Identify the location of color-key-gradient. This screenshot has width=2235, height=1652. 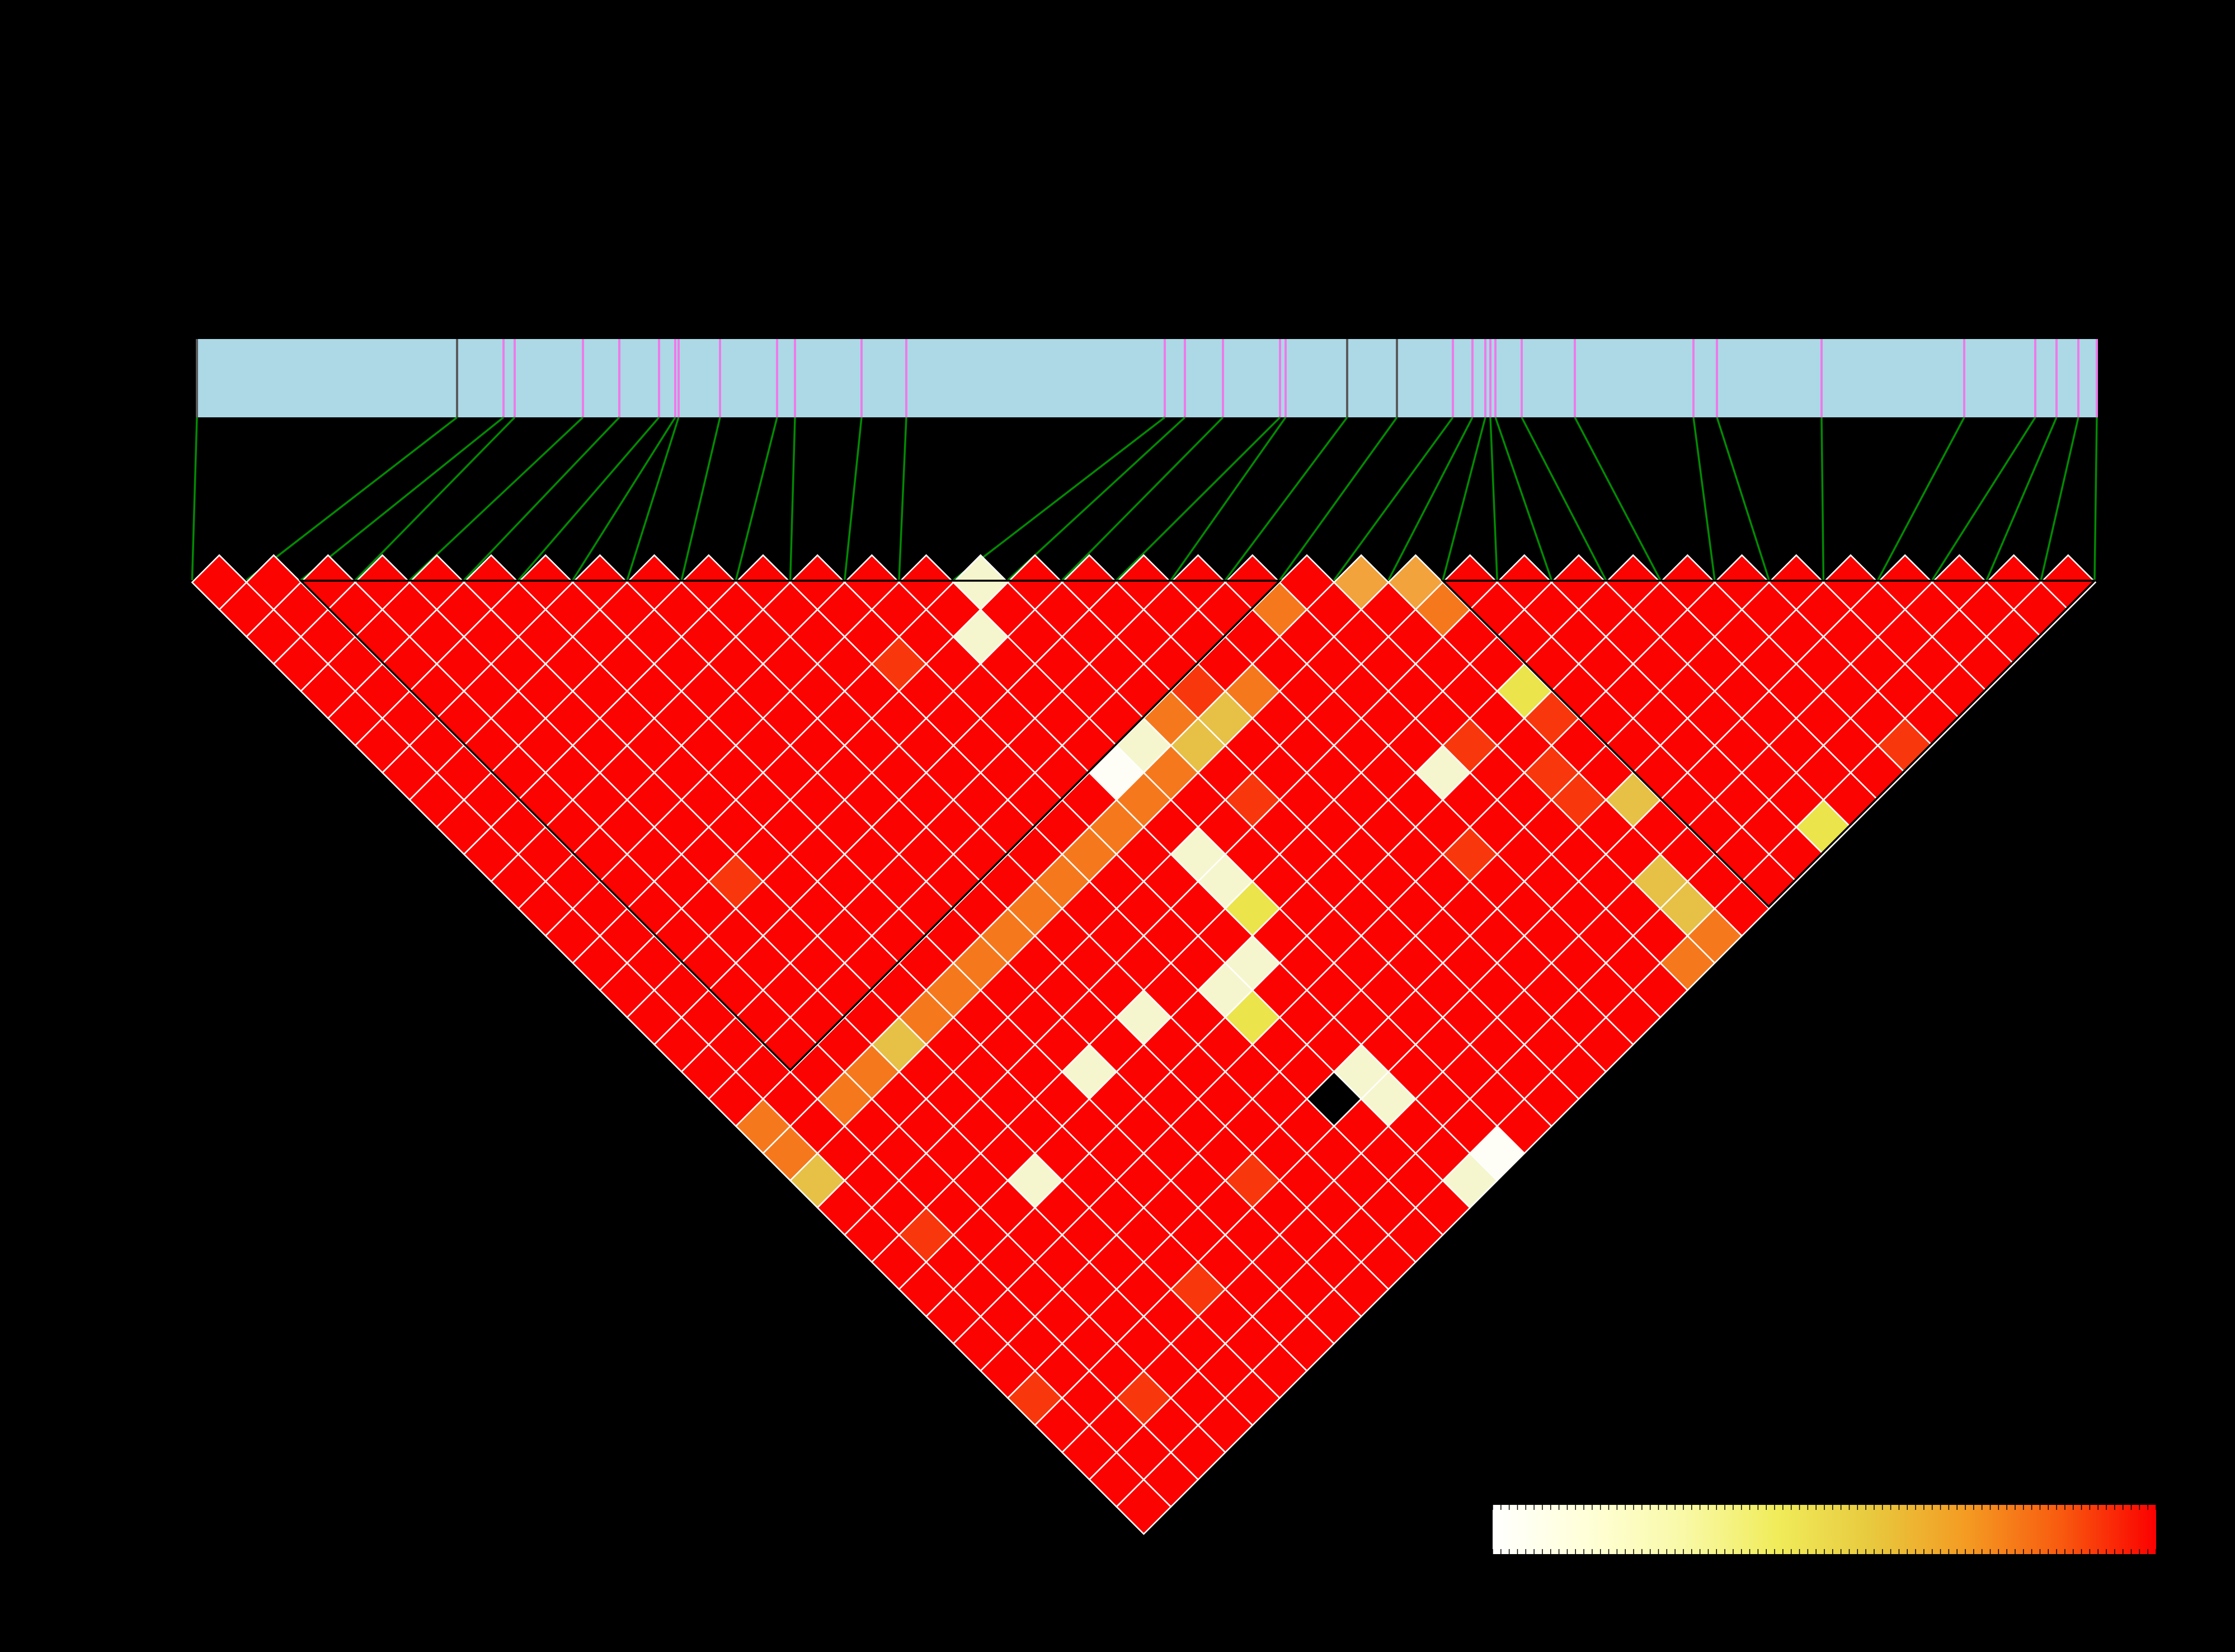
(1824, 1529).